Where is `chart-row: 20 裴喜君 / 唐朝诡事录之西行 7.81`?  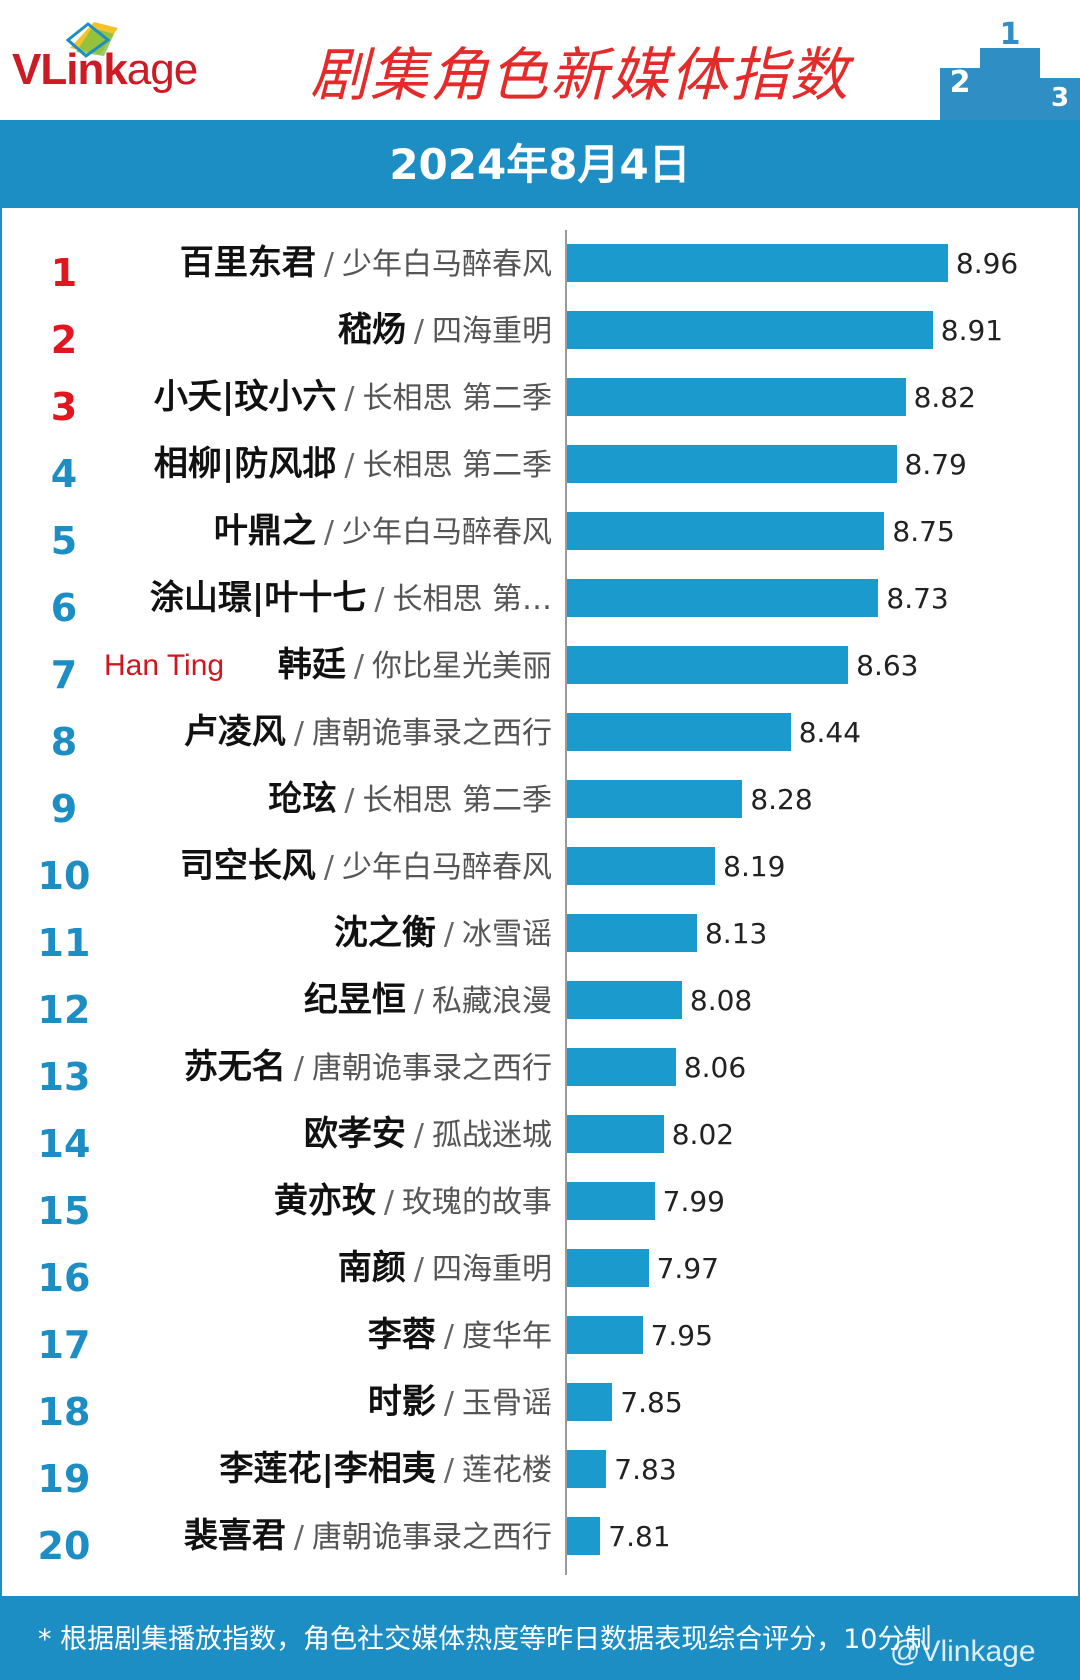
chart-row: 20 裴喜君 / 唐朝诡事录之西行 7.81 is located at coordinates (540, 1536).